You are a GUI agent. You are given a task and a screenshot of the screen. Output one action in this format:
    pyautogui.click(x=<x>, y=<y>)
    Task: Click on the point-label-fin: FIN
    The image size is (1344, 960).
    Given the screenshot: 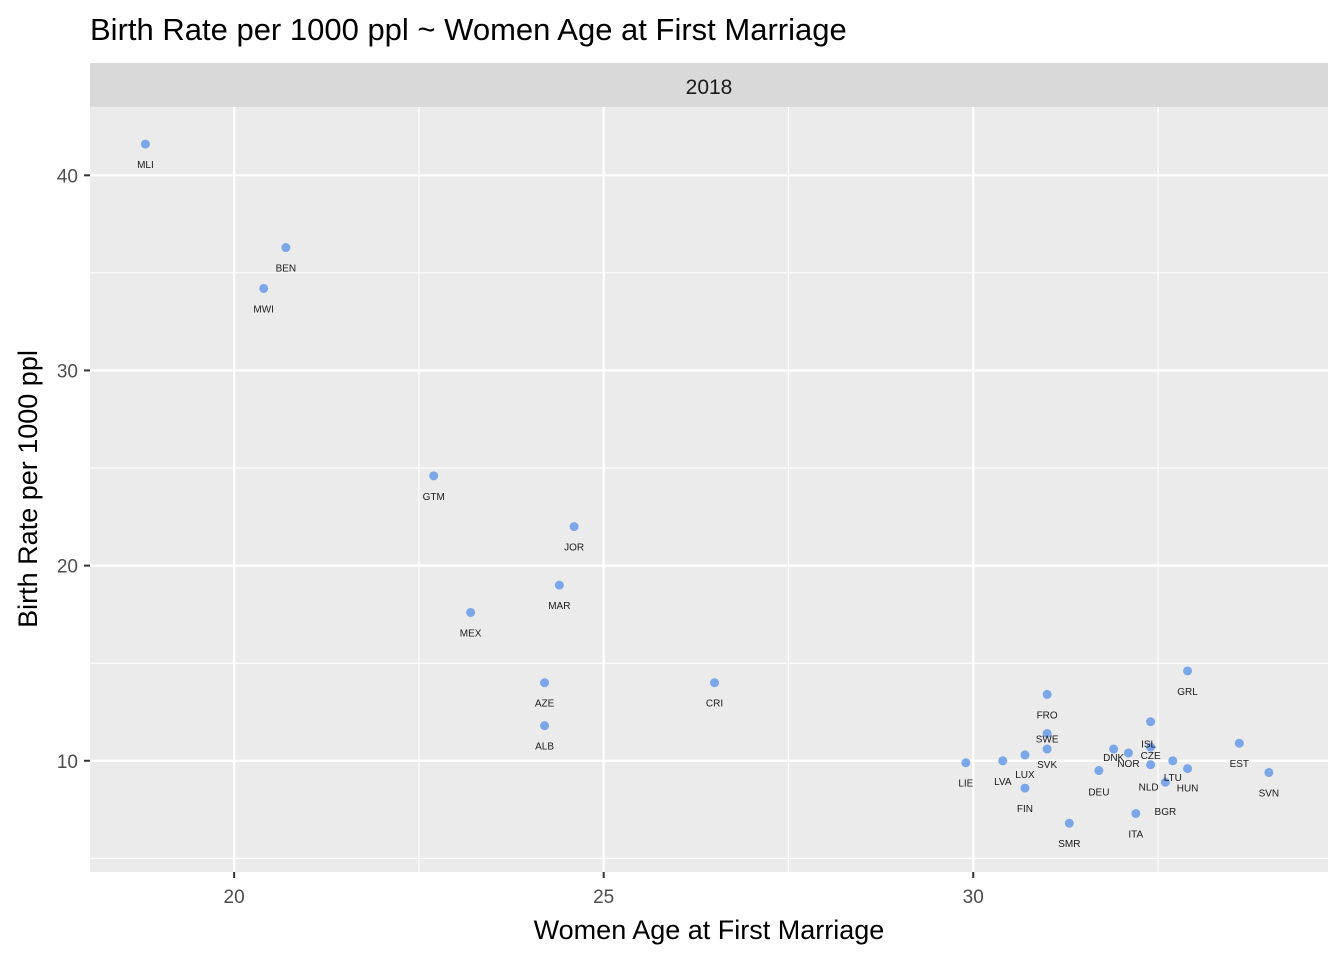 What is the action you would take?
    pyautogui.click(x=1025, y=809)
    